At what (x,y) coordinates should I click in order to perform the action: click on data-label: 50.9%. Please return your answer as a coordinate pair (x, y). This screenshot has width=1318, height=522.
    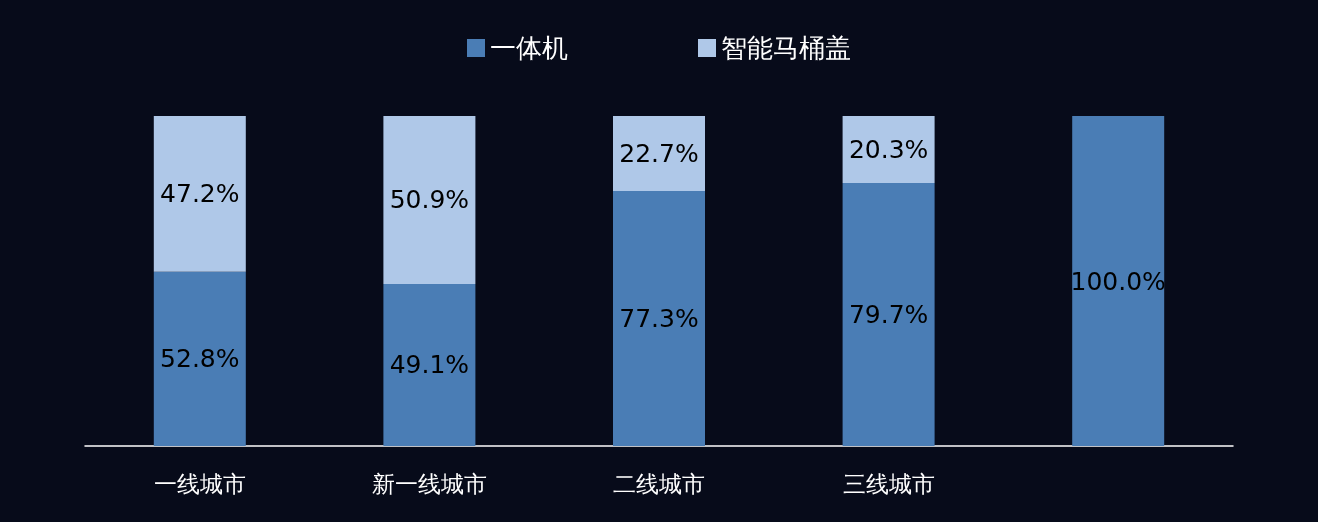
    Looking at the image, I should click on (429, 200).